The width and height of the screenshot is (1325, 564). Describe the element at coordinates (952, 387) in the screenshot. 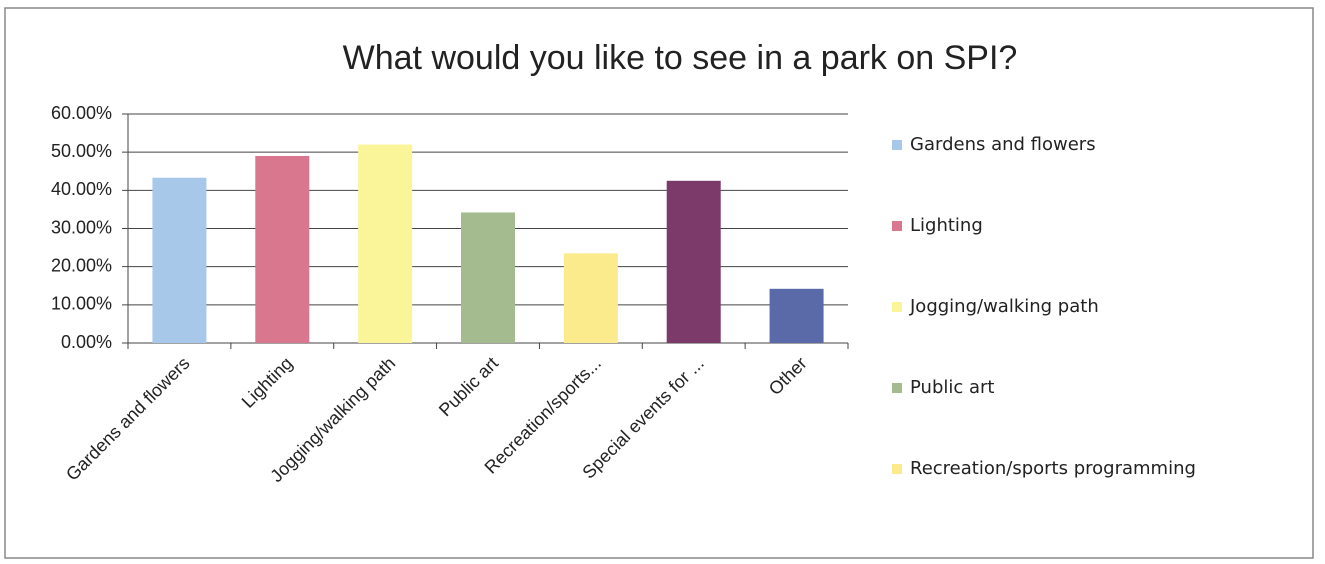

I see `legend-label: Public art` at that location.